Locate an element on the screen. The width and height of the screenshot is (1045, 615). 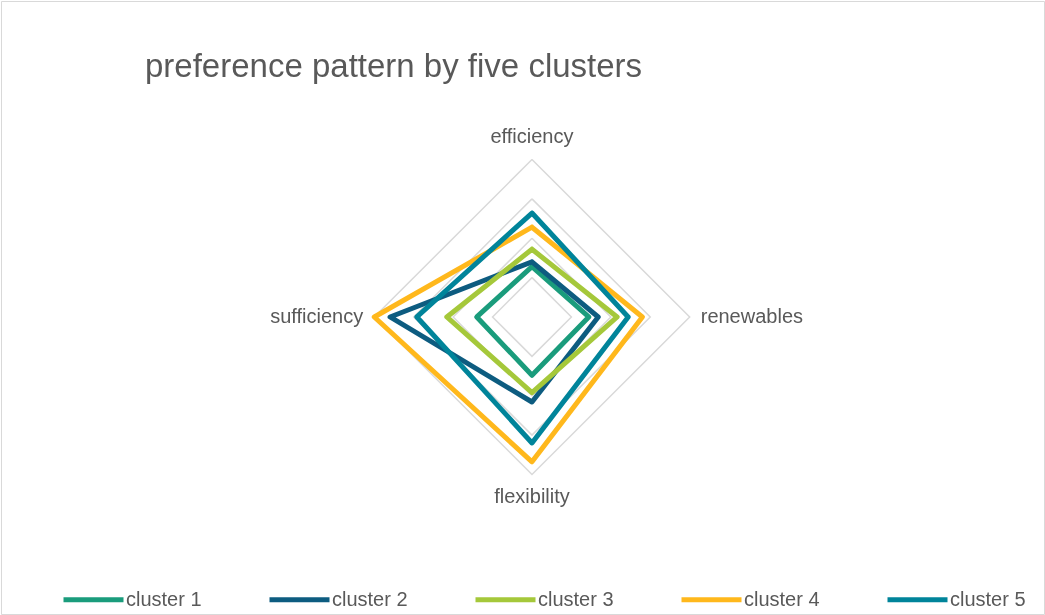
legend-label: cluster 5 is located at coordinates (988, 598).